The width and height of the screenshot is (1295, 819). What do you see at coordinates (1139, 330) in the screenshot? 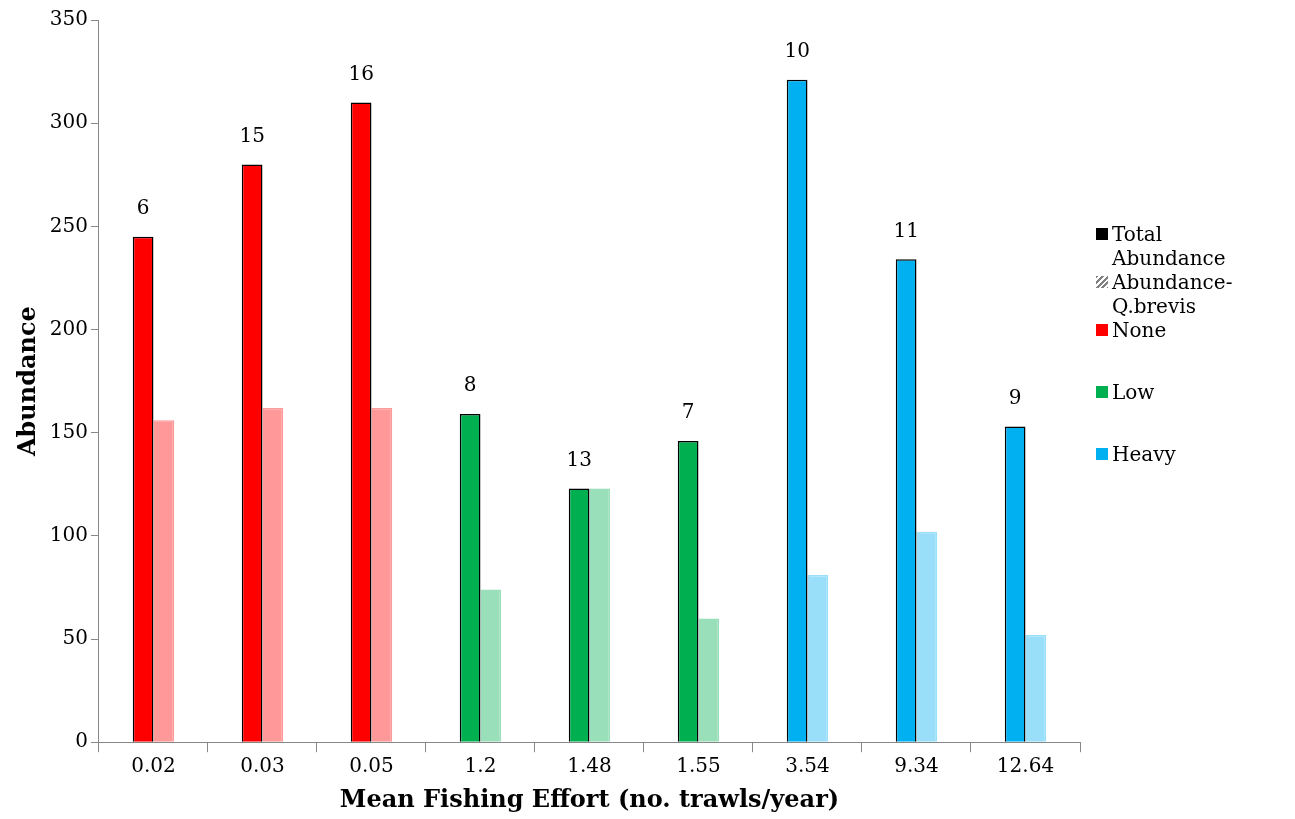
I see `legend-label: None` at bounding box center [1139, 330].